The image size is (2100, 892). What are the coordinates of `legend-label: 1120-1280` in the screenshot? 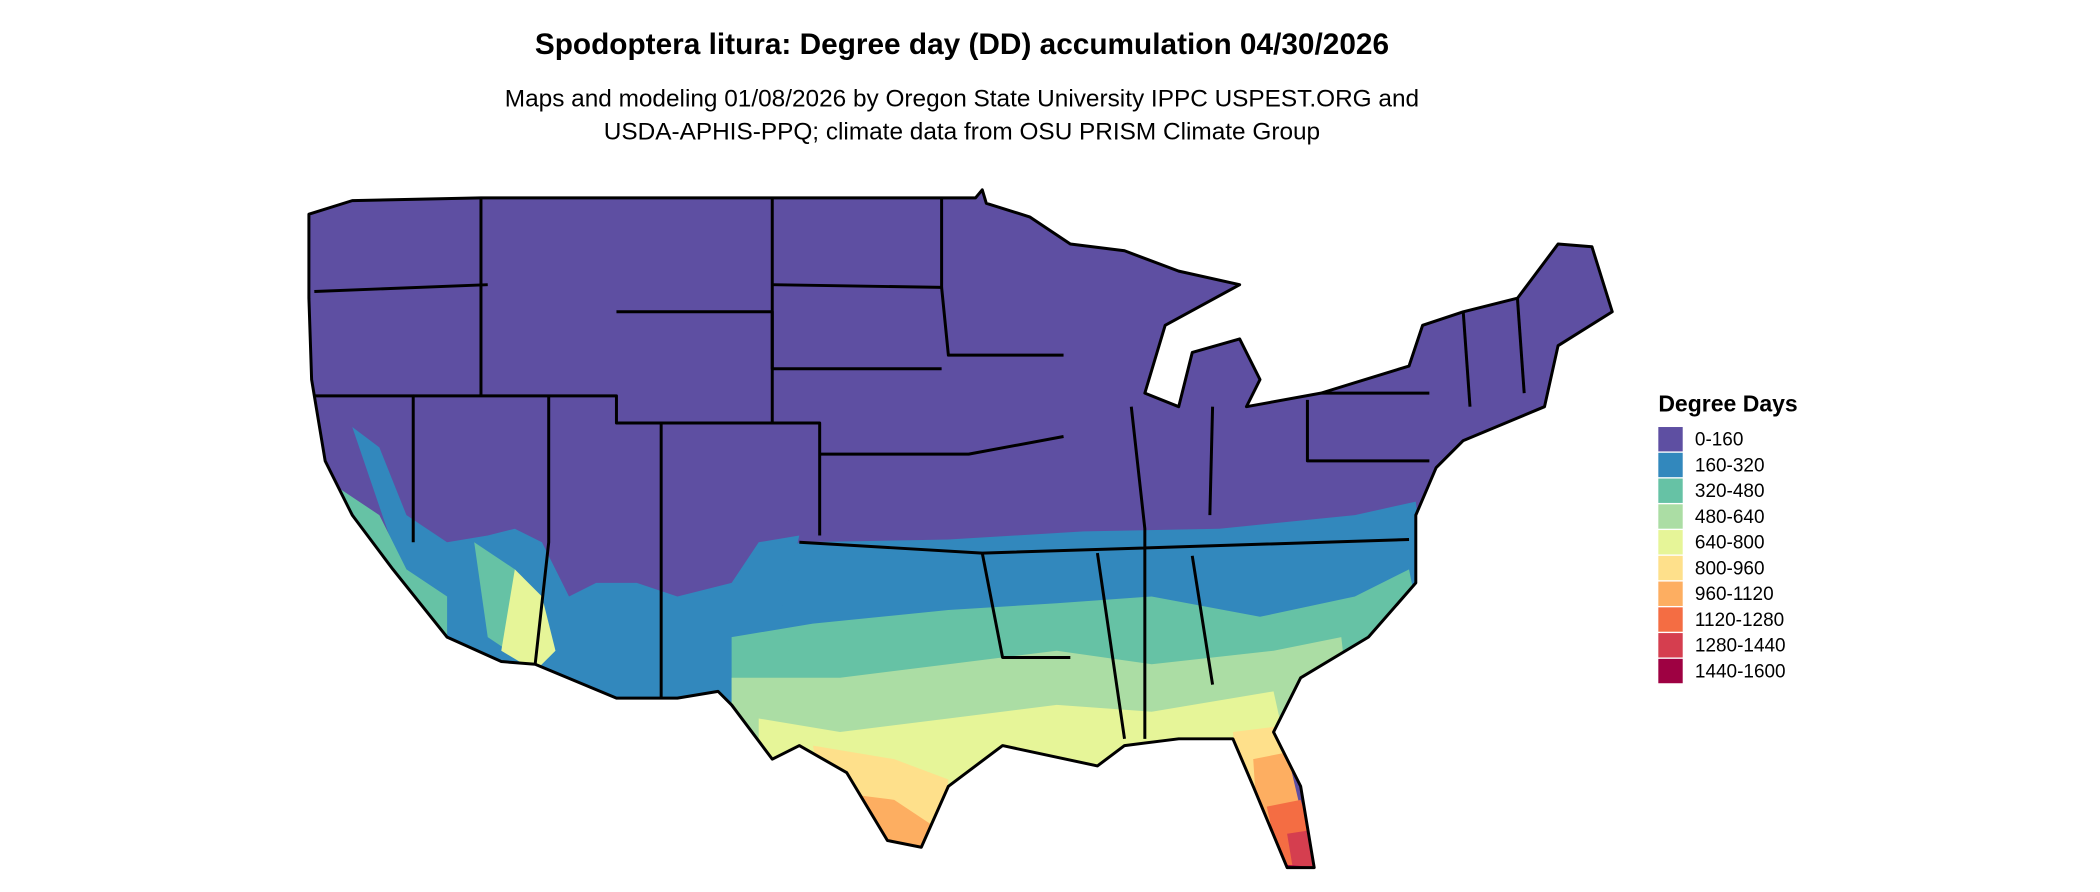 It's located at (1739, 620).